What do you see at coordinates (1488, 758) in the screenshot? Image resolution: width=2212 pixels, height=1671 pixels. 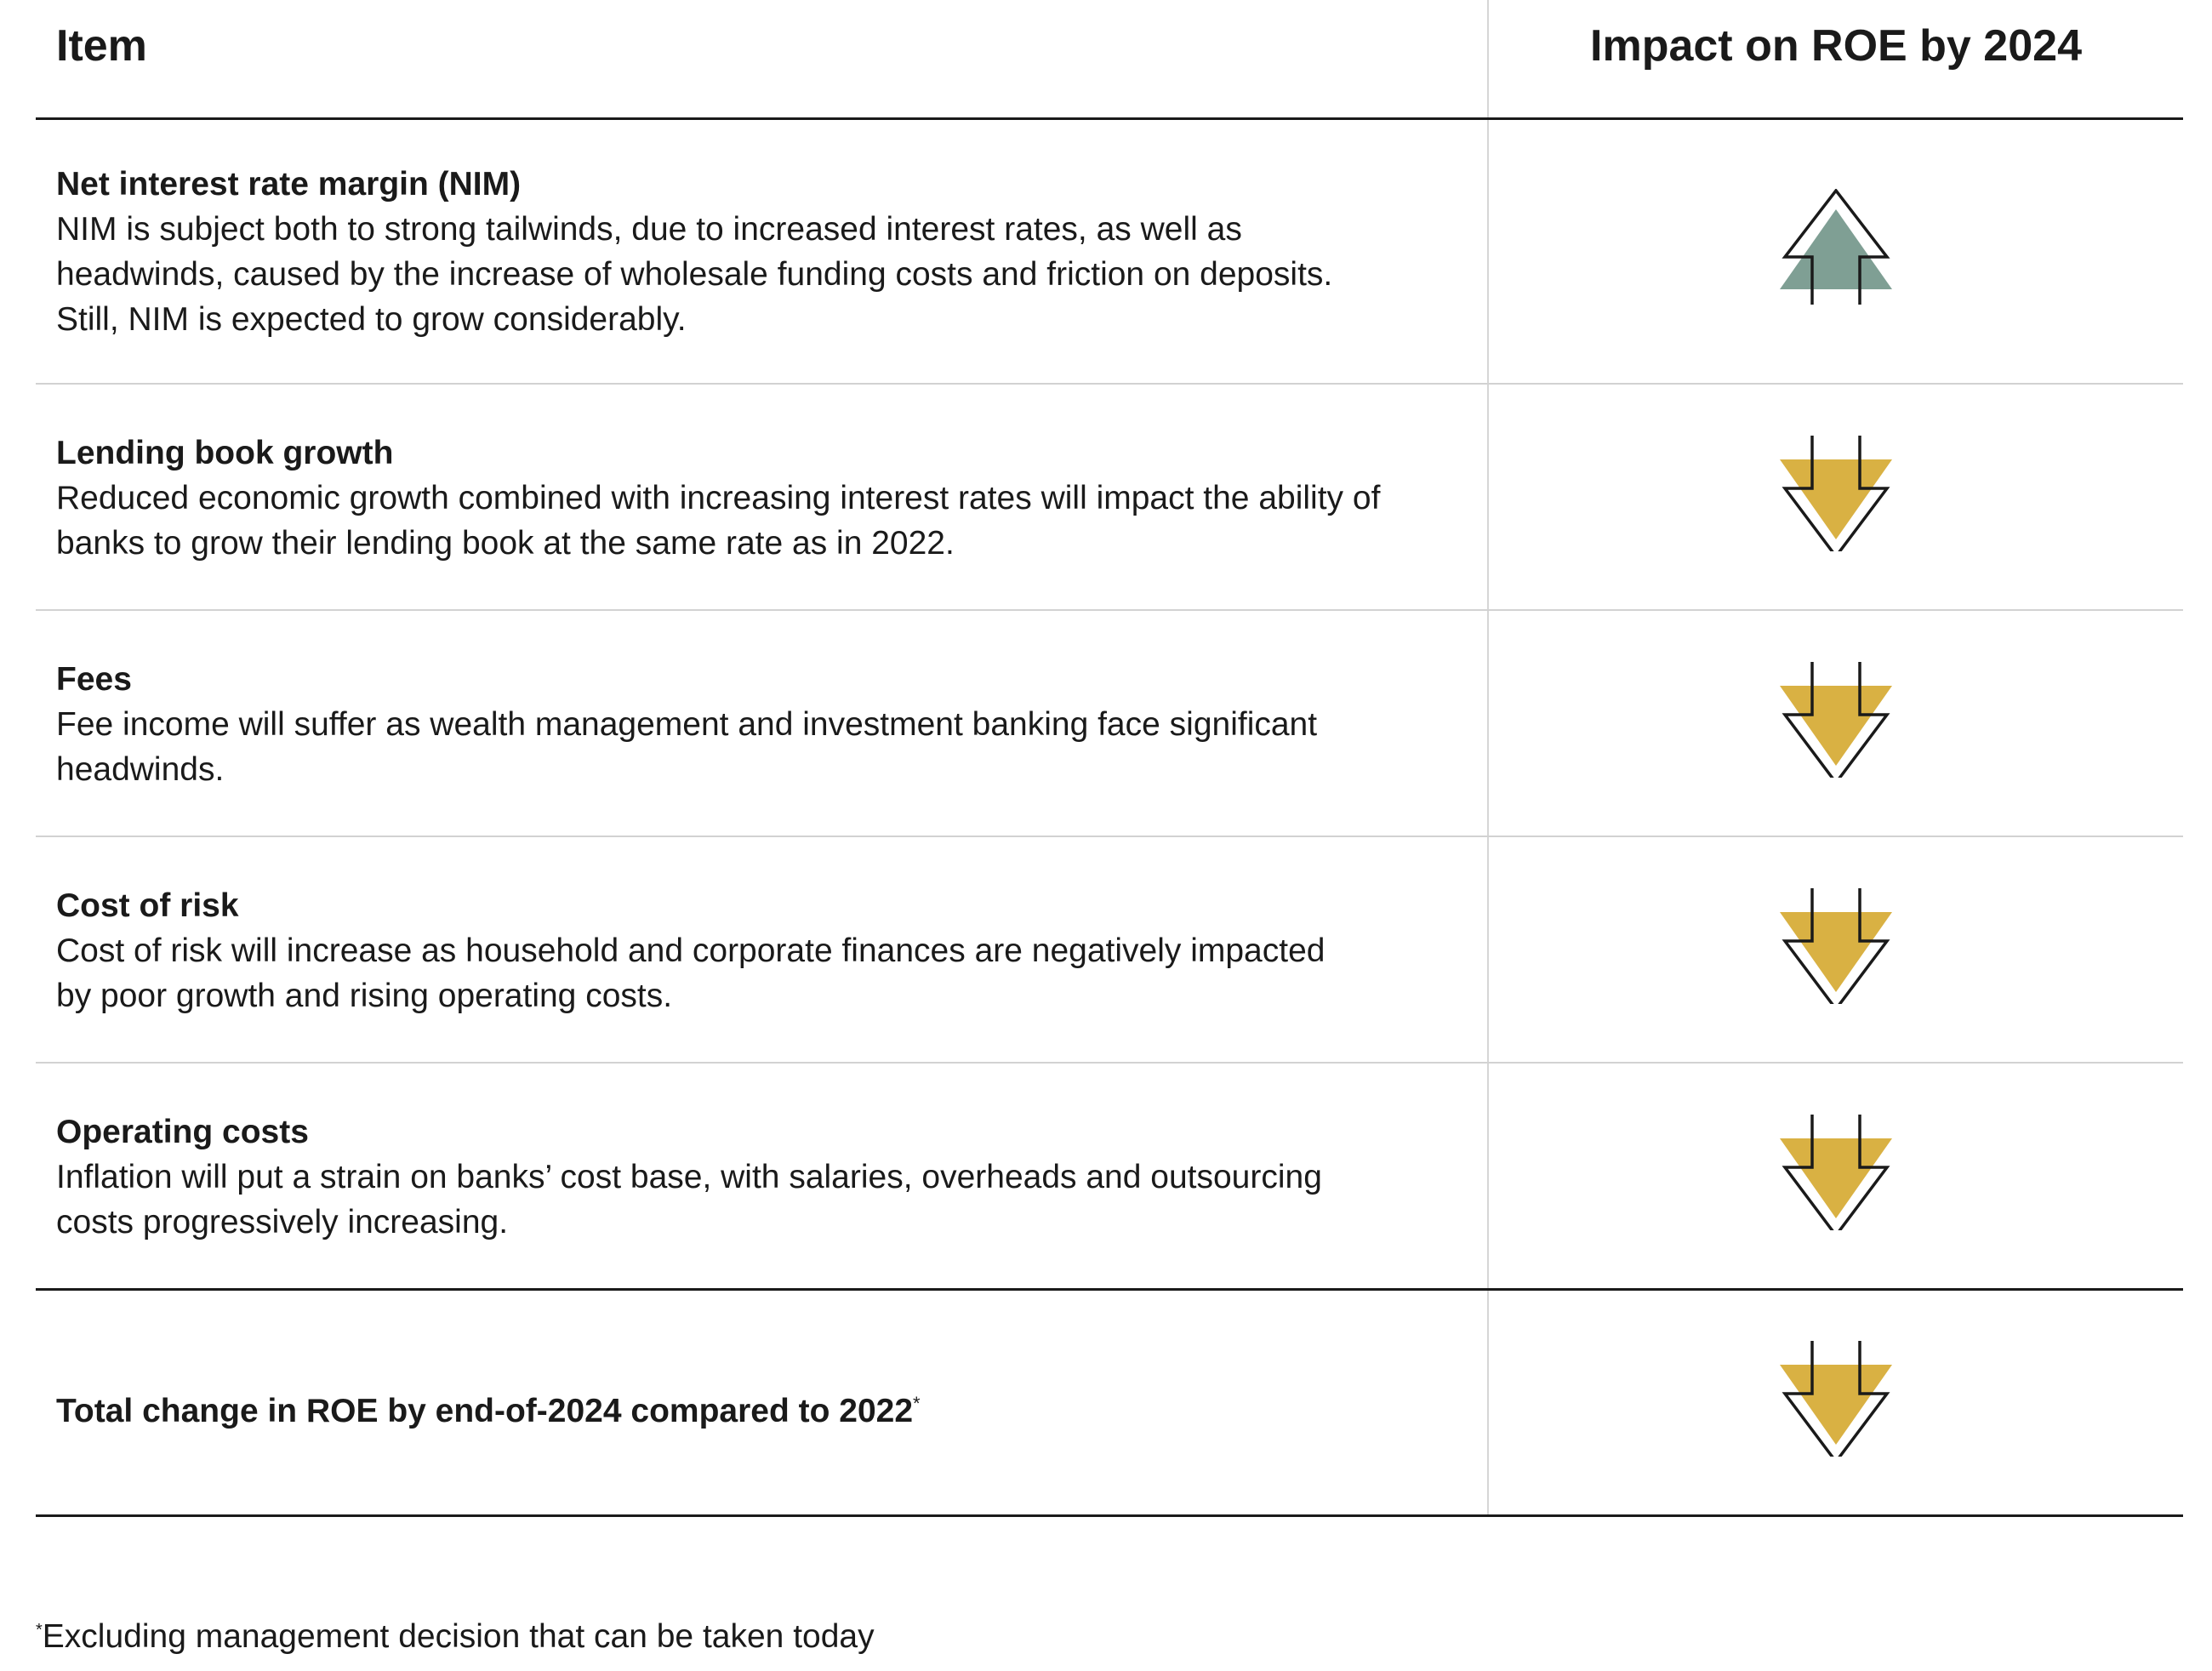 I see `column-divider` at bounding box center [1488, 758].